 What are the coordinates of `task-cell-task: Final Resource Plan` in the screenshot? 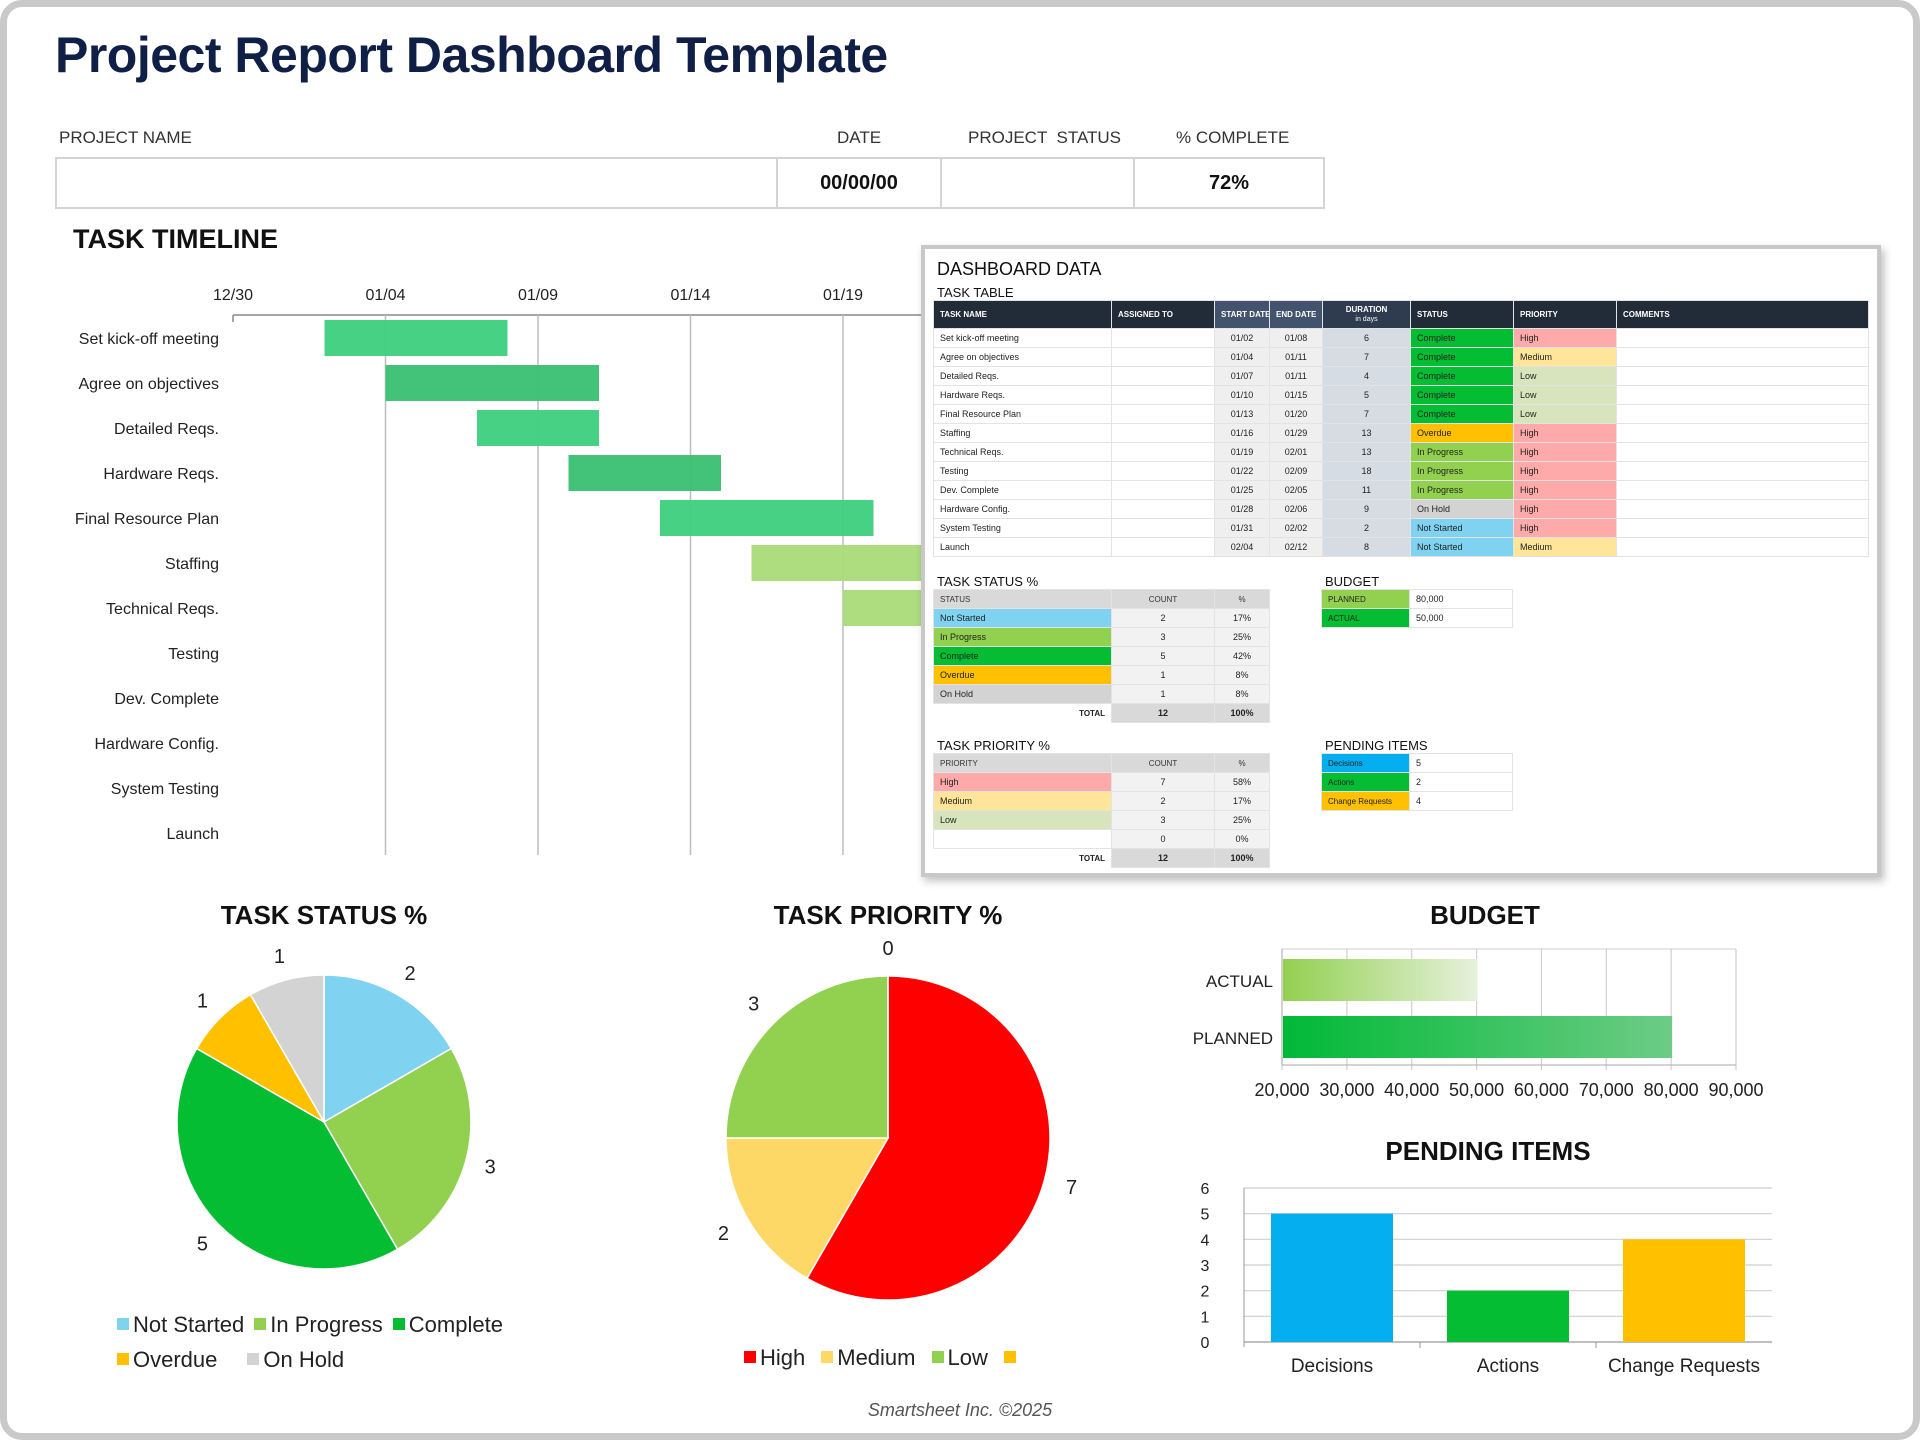 It's located at (1022, 414).